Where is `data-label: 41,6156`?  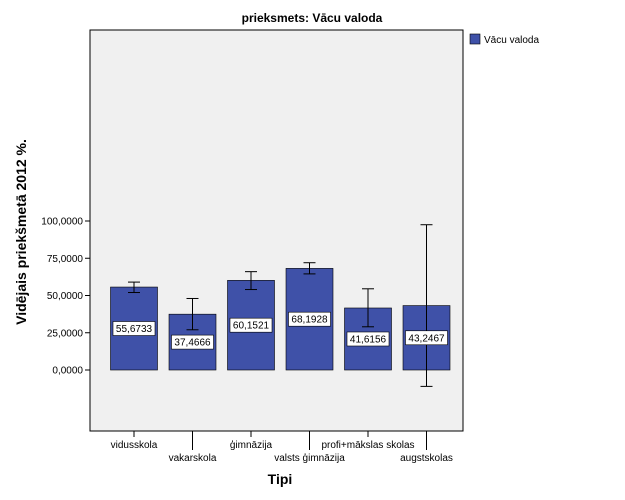
data-label: 41,6156 is located at coordinates (368, 339).